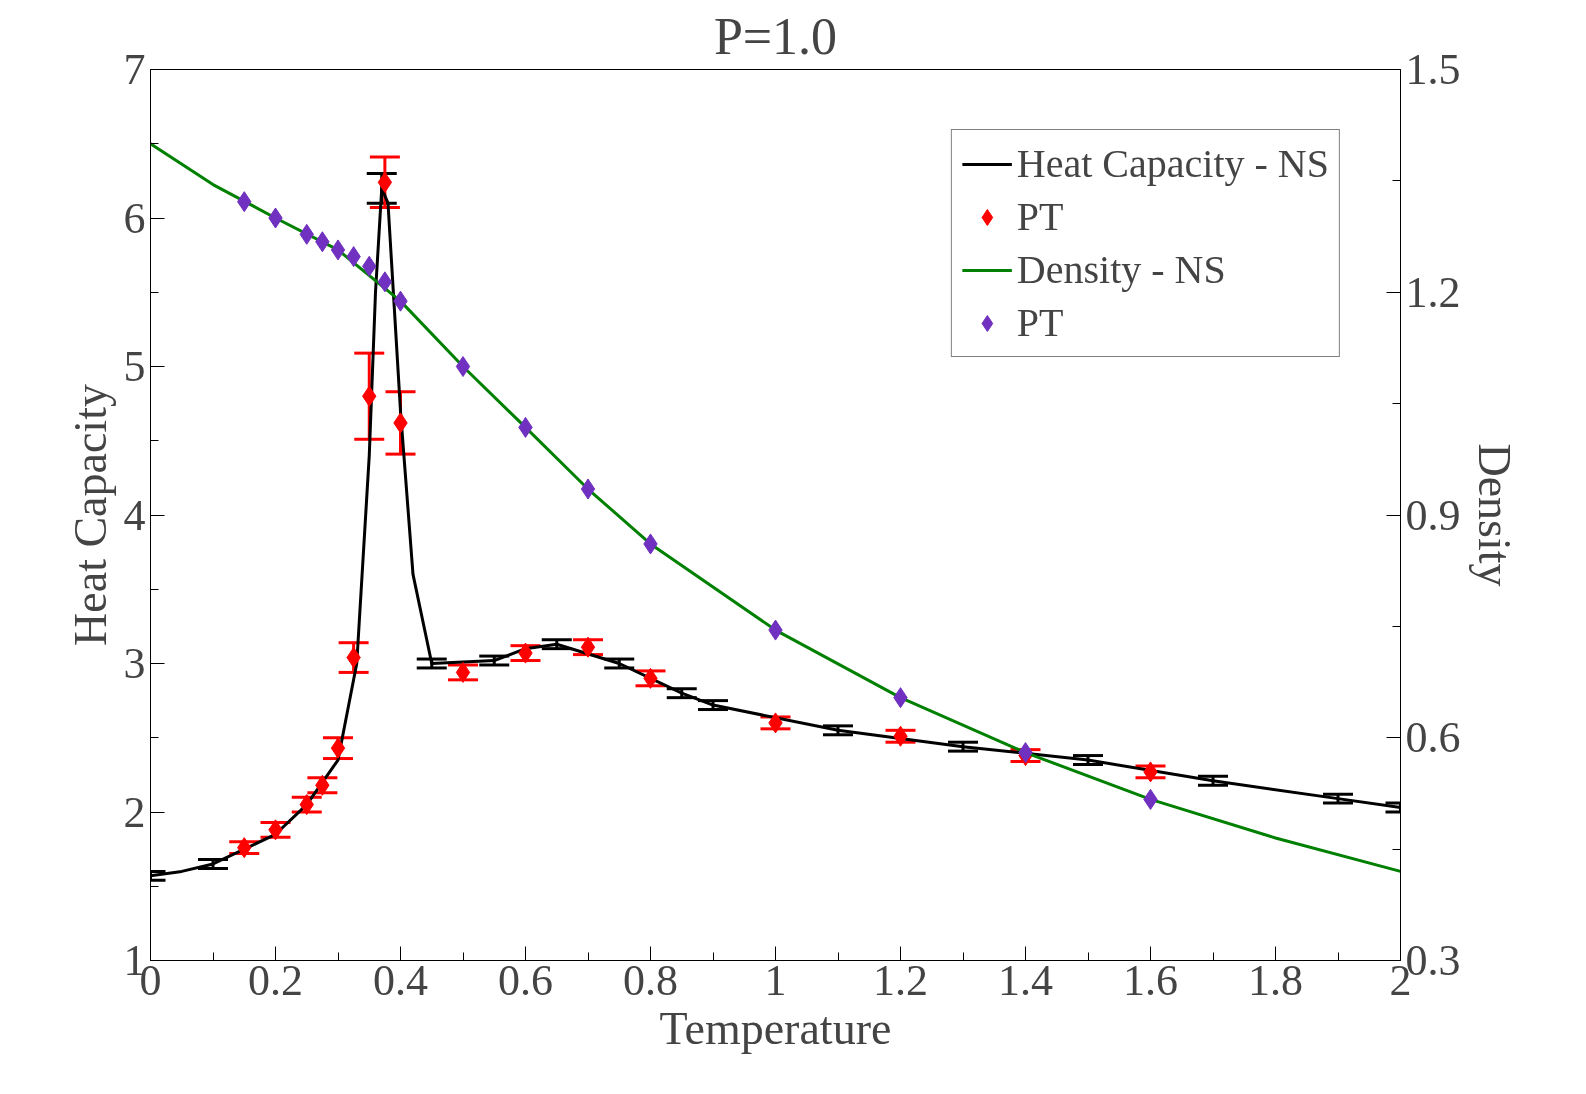 The image size is (1586, 1094). What do you see at coordinates (134, 218) in the screenshot?
I see `y-tick-label: 6` at bounding box center [134, 218].